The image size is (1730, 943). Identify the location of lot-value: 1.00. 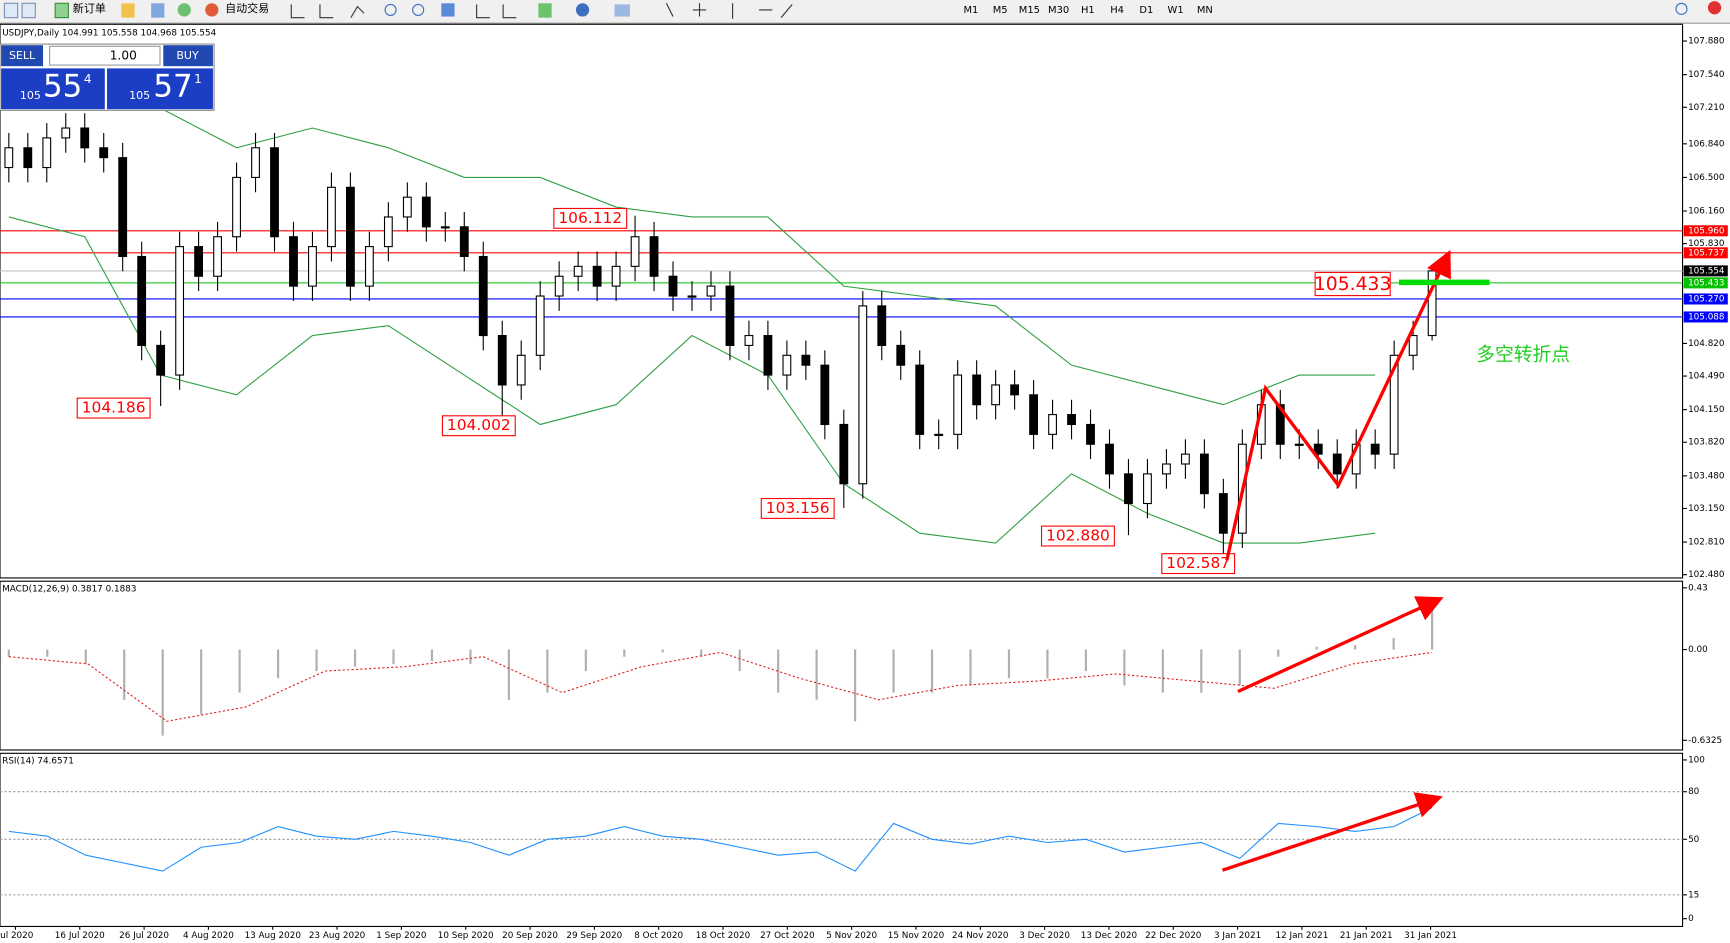
(123, 56).